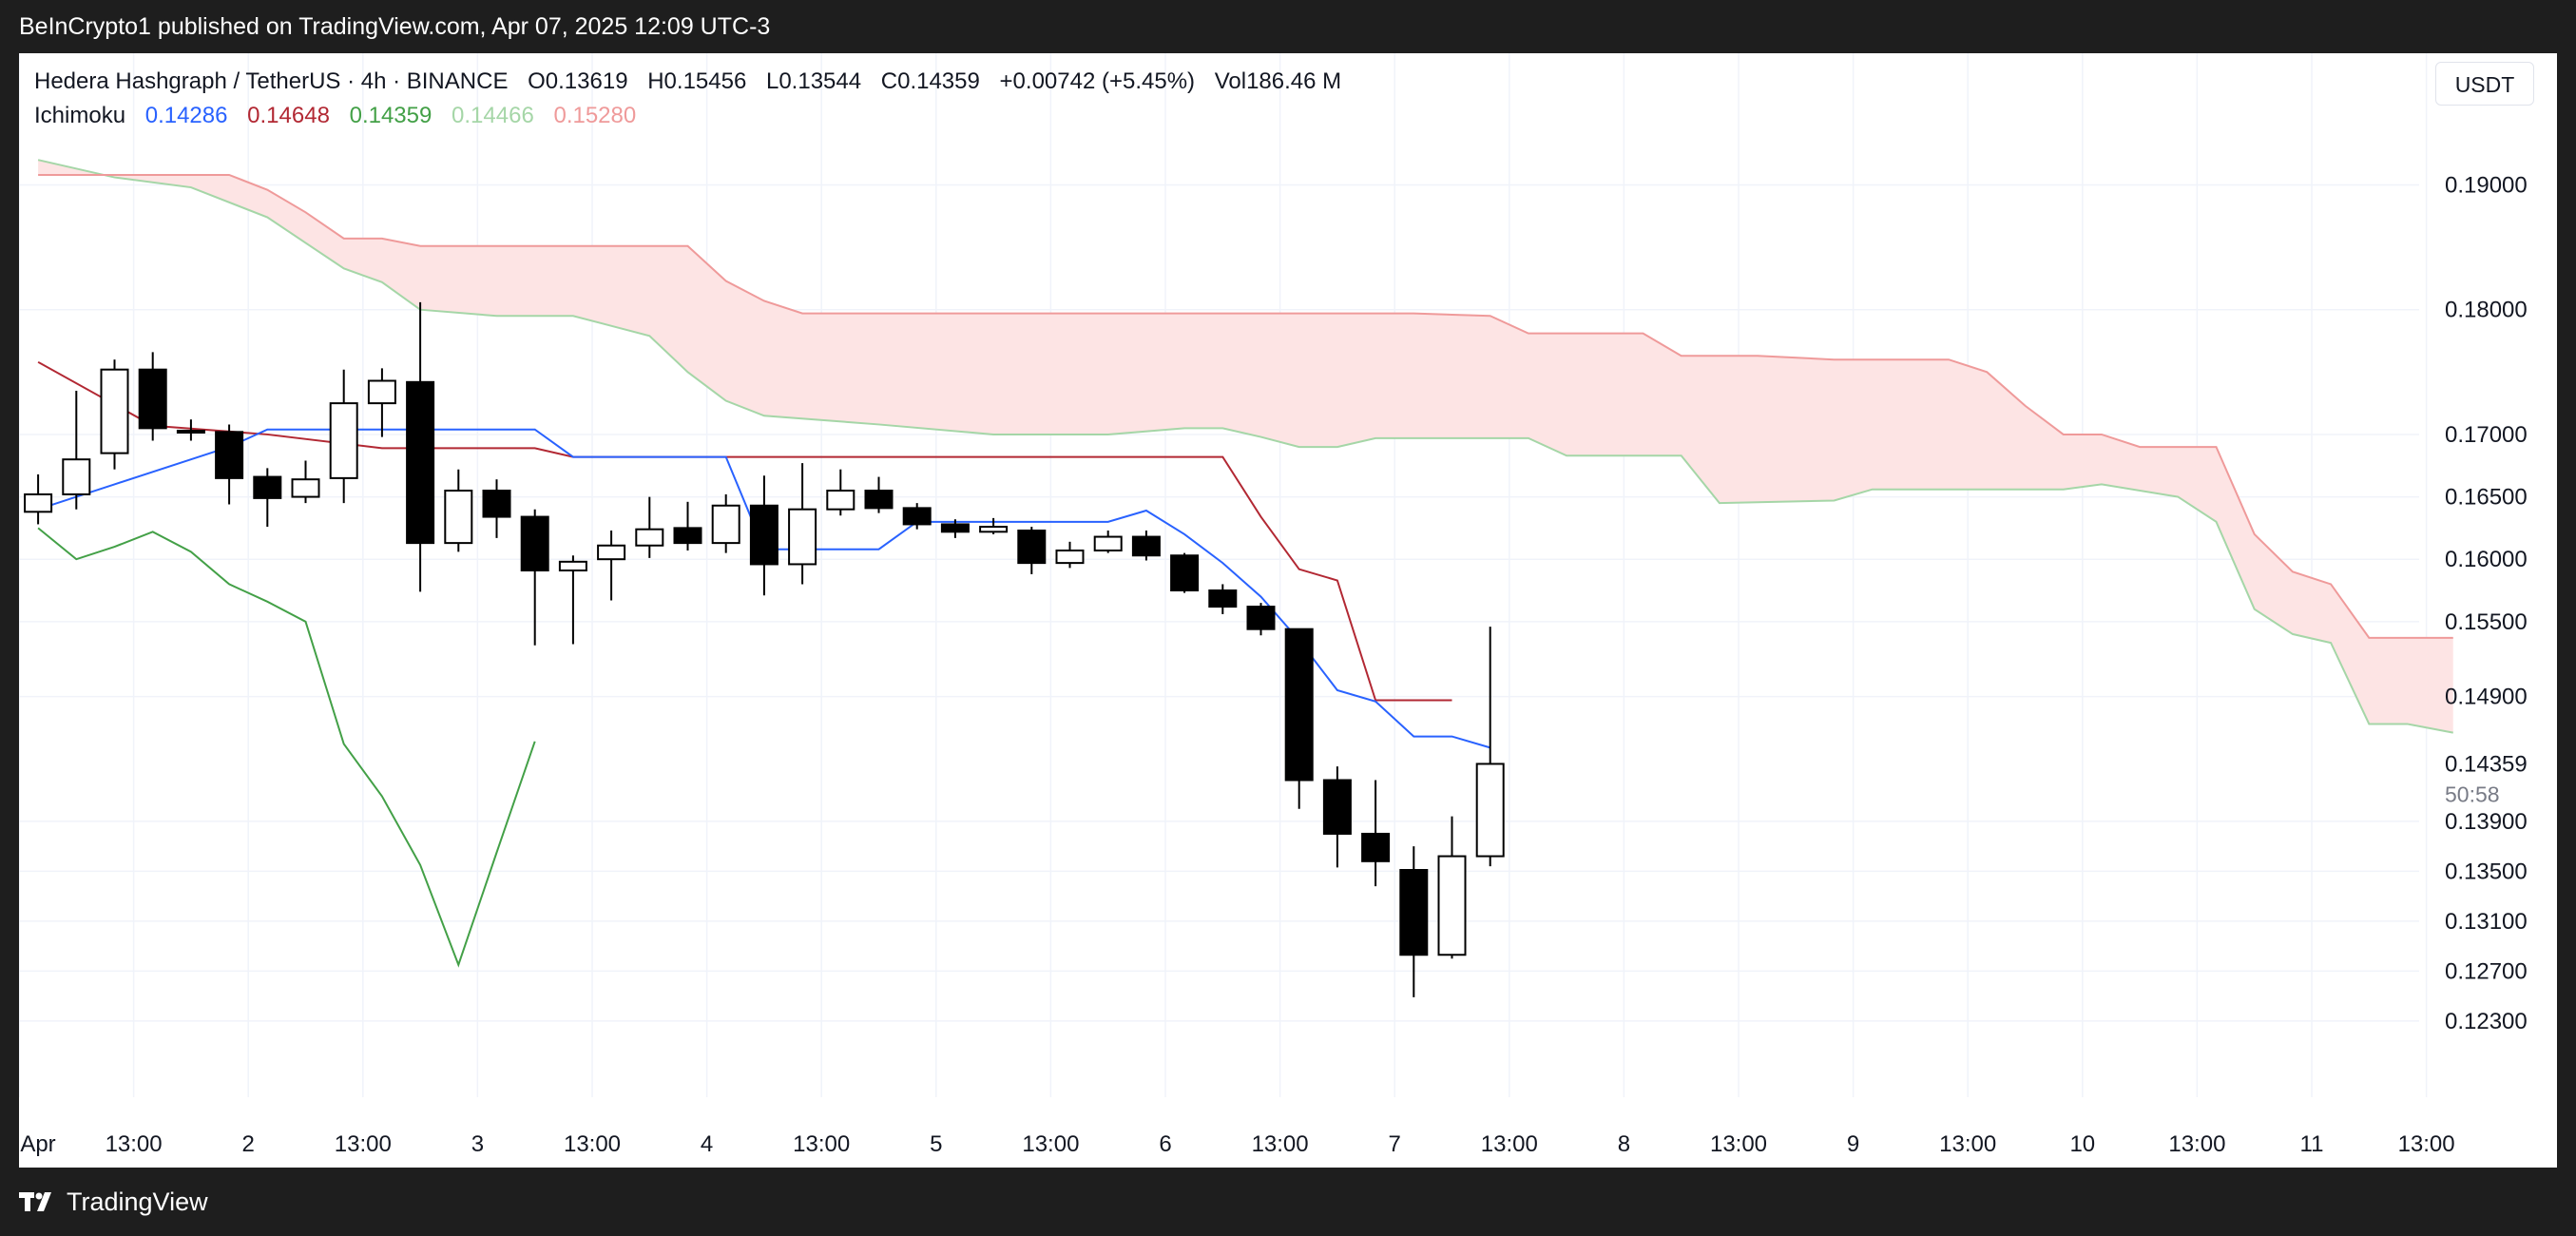 The width and height of the screenshot is (2576, 1236). What do you see at coordinates (2486, 311) in the screenshot?
I see `y-tick-label: 0.18000` at bounding box center [2486, 311].